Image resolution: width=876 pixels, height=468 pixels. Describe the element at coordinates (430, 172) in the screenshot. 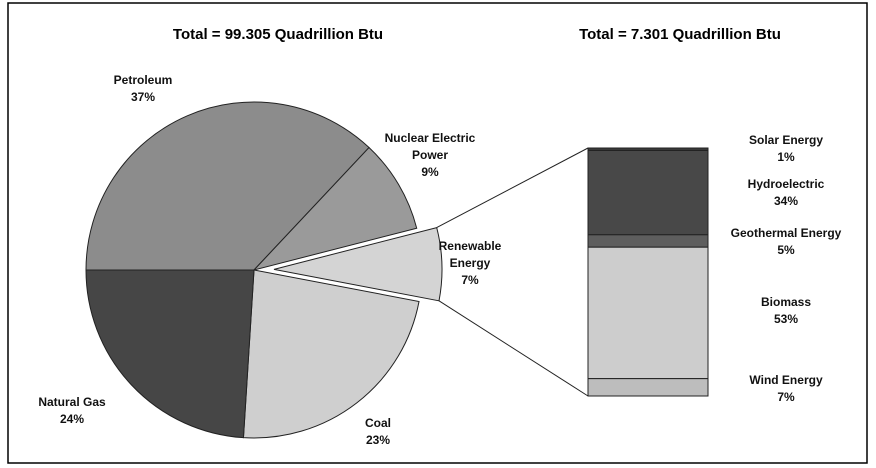

I see `slice-value-label: 9%` at that location.